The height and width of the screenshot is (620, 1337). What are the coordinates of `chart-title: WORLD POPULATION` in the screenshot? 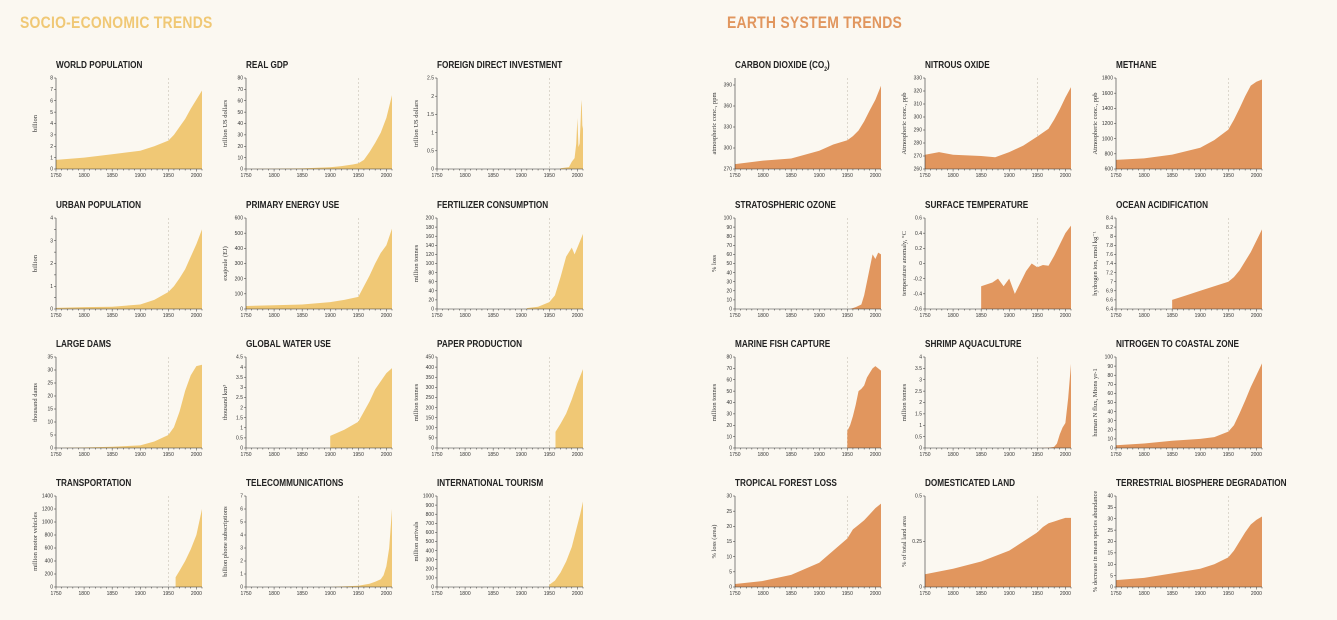 It's located at (99, 65).